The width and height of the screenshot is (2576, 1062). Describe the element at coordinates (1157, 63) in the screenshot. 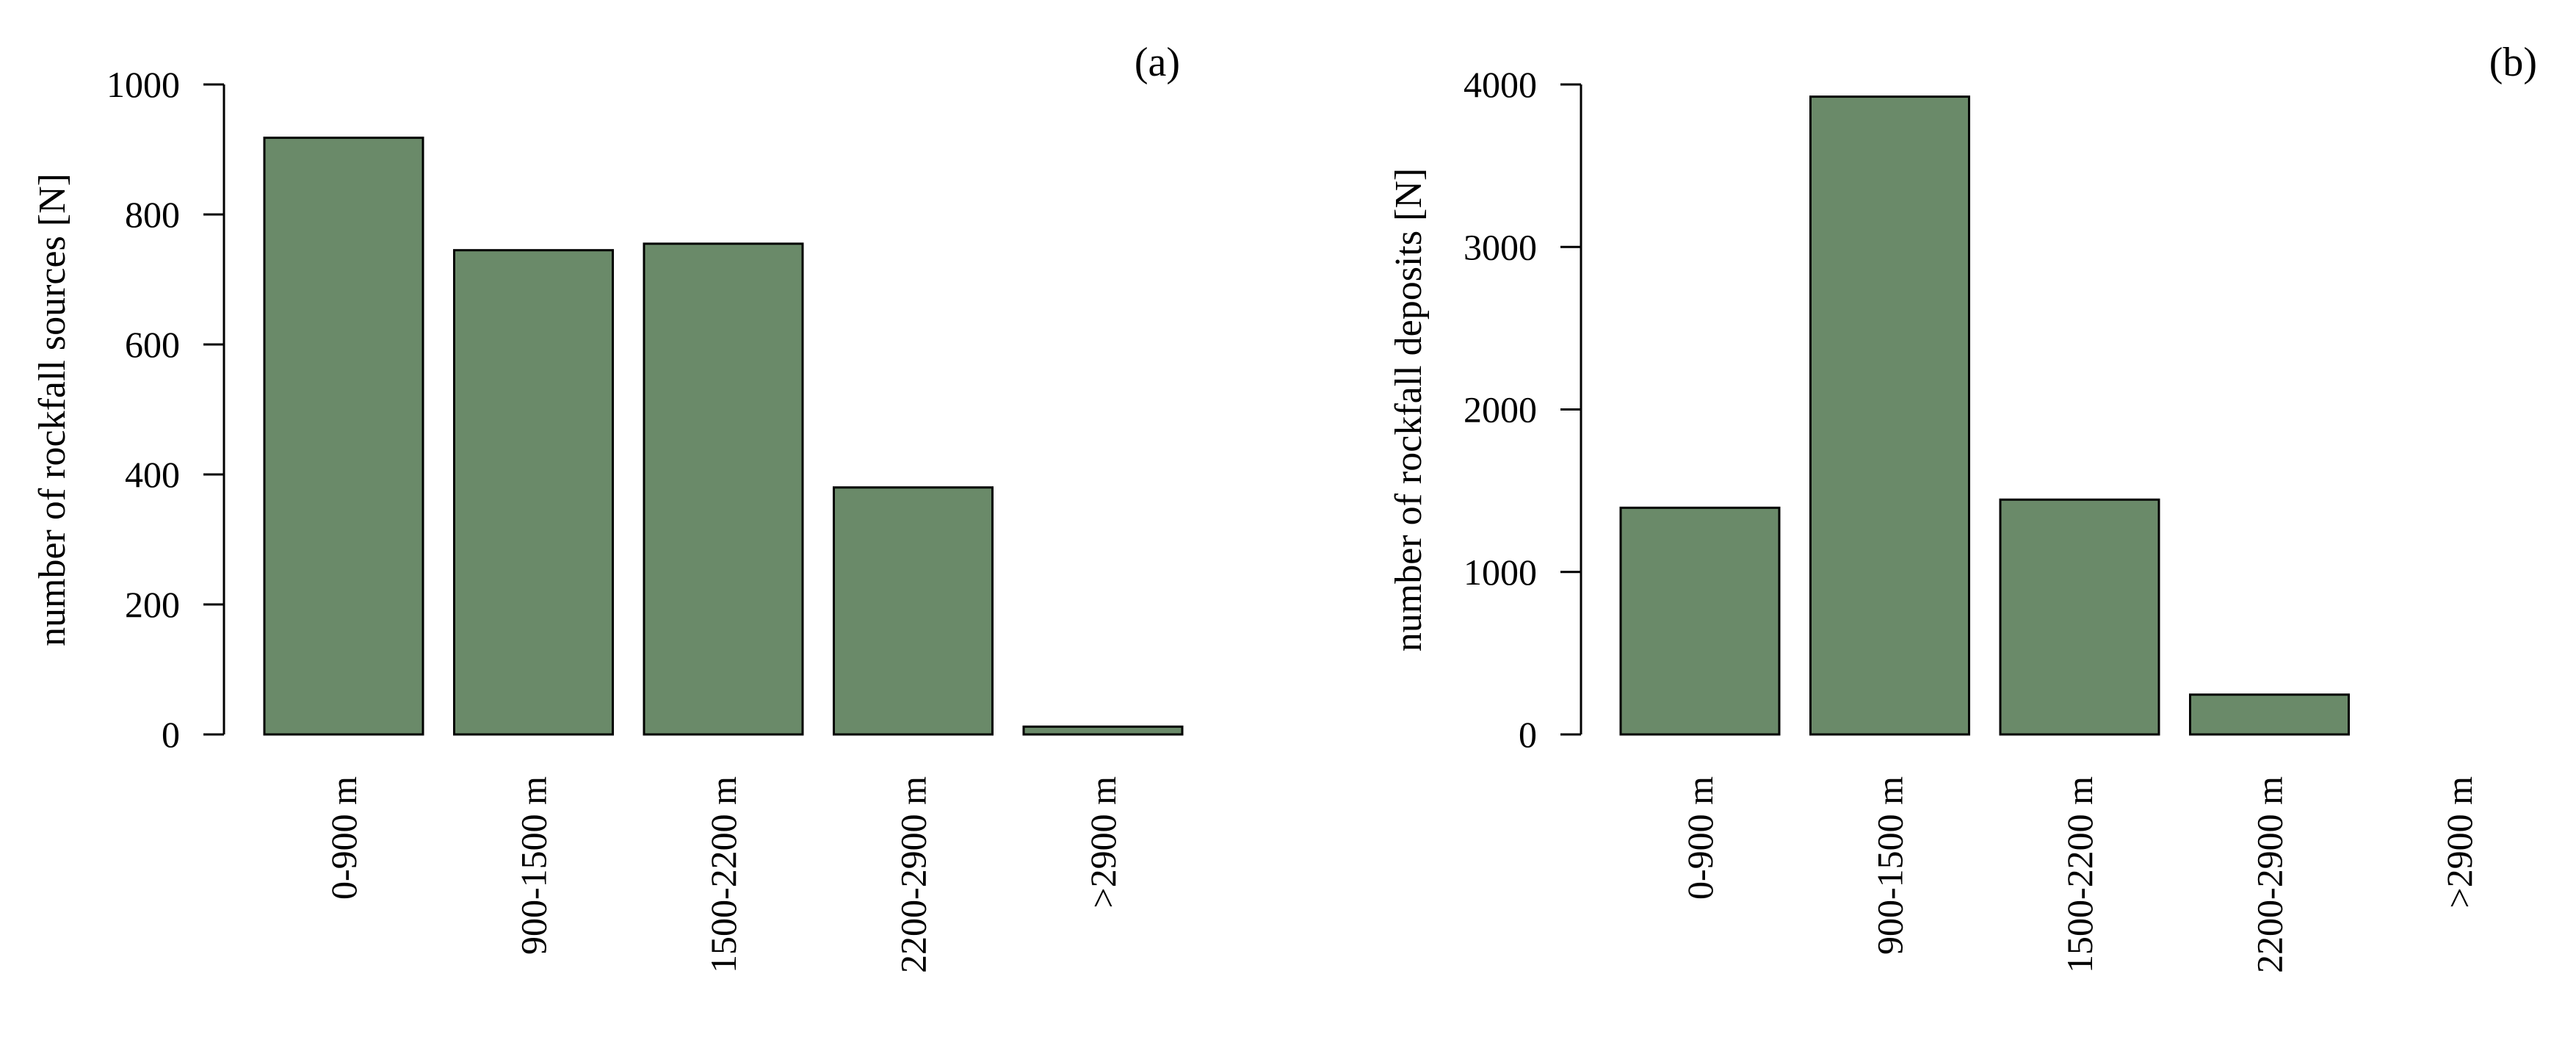

I see `panel-label: (a)` at that location.